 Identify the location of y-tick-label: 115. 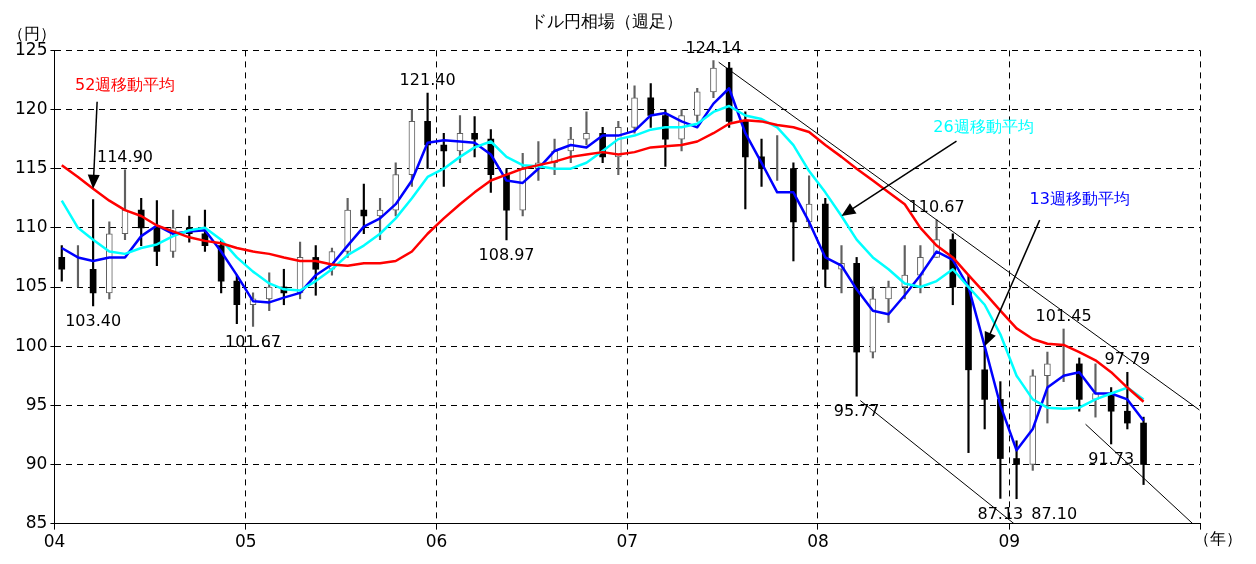
(31, 167).